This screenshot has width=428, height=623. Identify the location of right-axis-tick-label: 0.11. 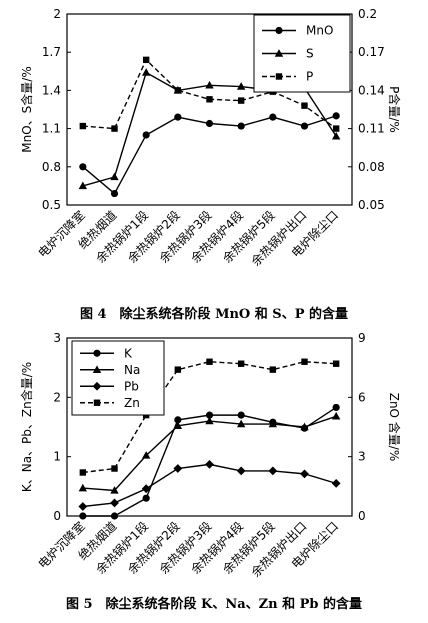
(371, 129).